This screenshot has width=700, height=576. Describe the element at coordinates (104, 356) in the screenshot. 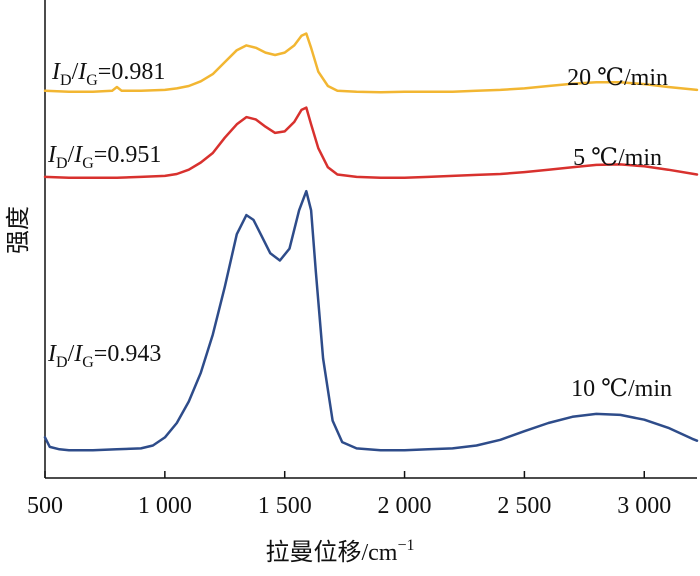

I see `id-ig-ratio-label: ID/IG=0.943` at that location.